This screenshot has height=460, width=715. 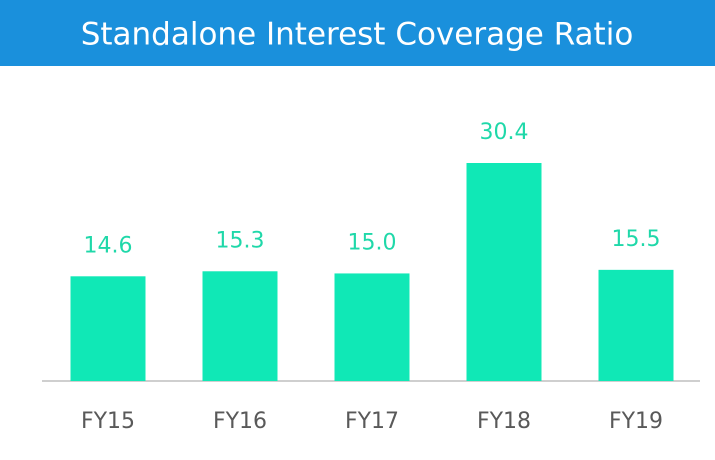 I want to click on chart-title: Standalone Interest Coverage Ratio, so click(x=357, y=35).